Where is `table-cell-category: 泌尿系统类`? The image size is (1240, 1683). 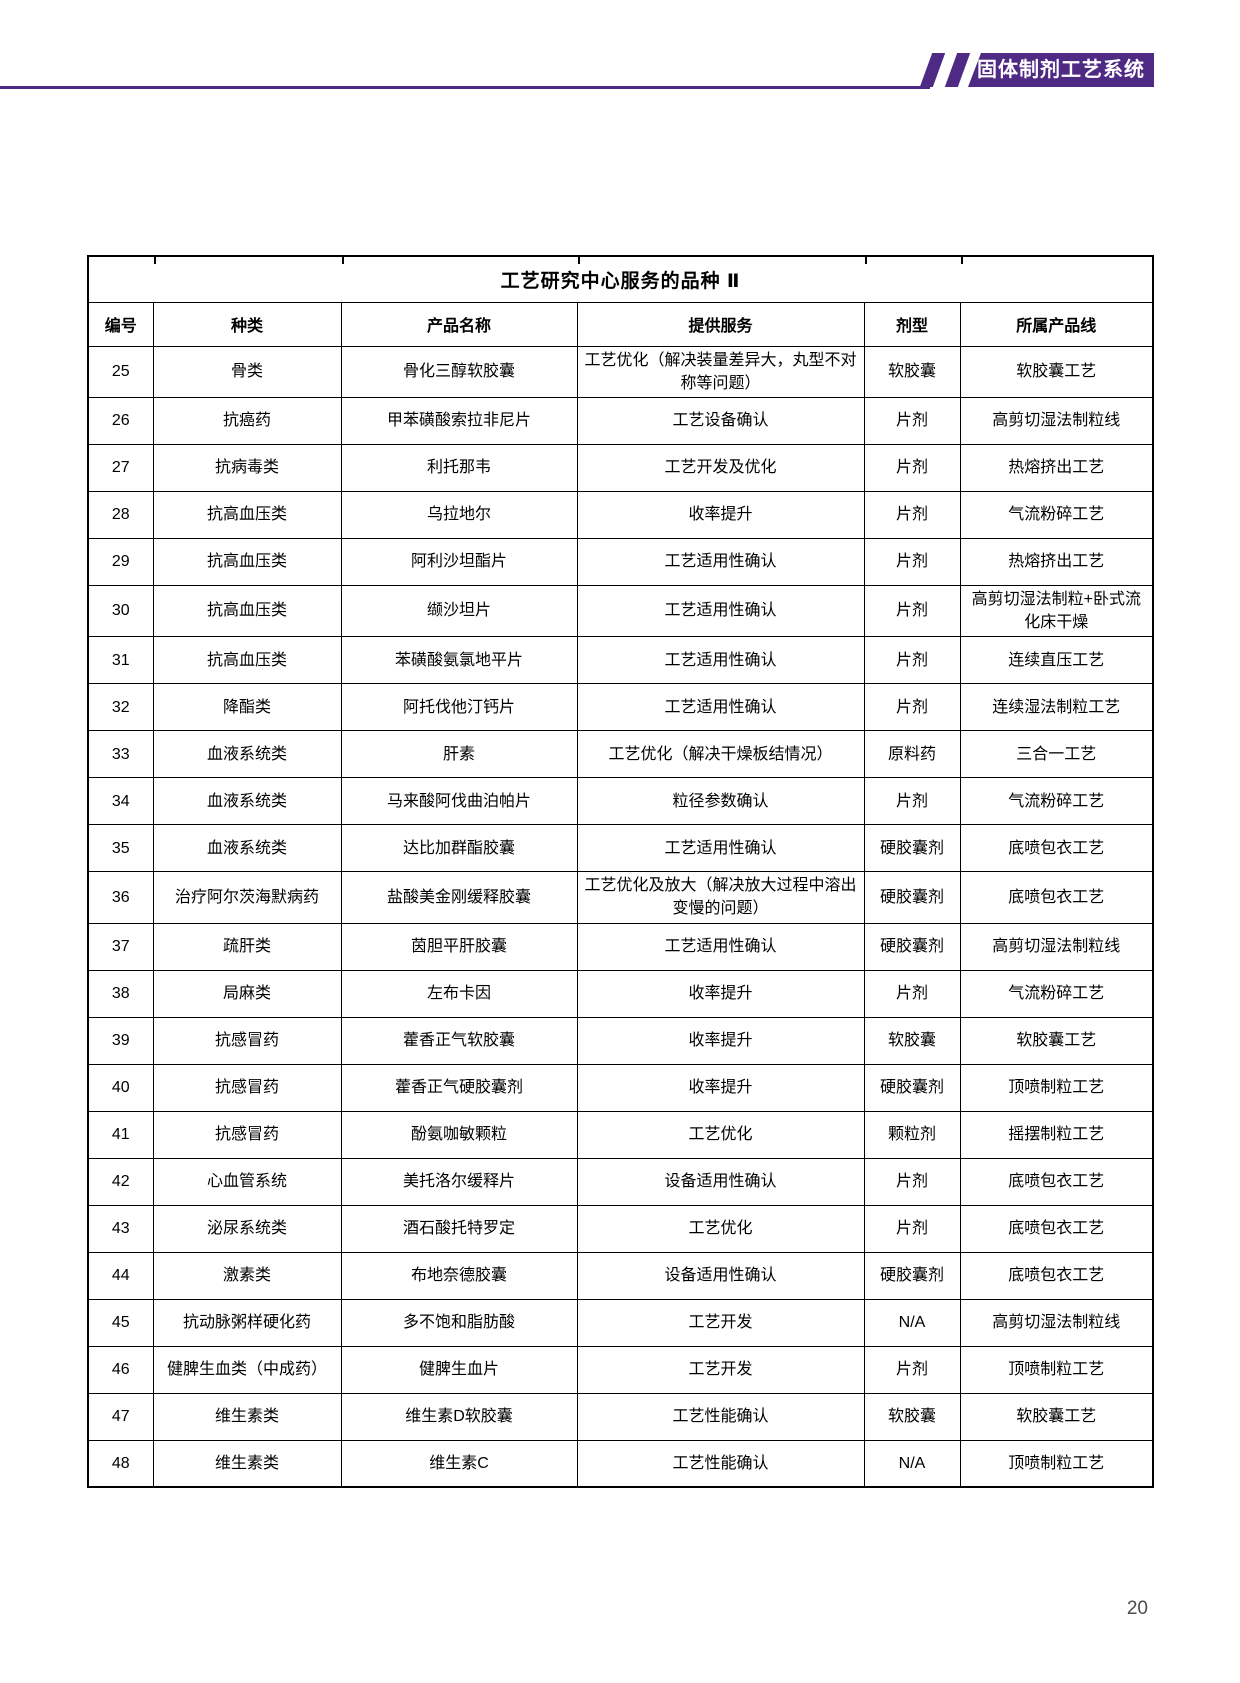
table-cell-category: 泌尿系统类 is located at coordinates (247, 1228).